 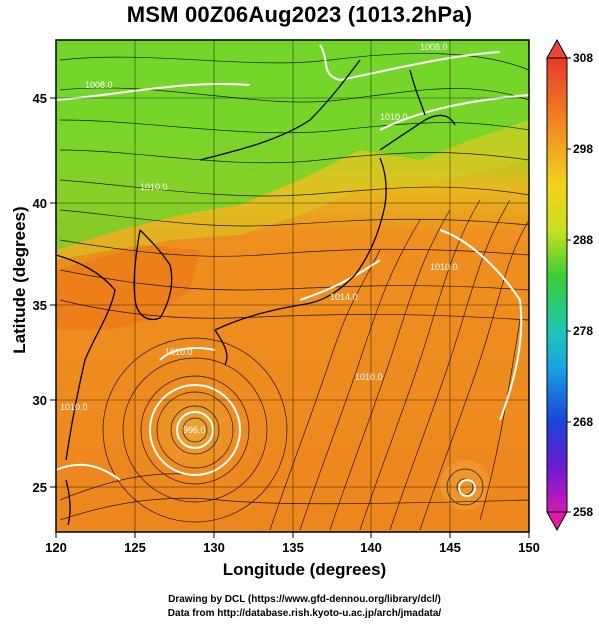 What do you see at coordinates (293, 547) in the screenshot?
I see `x-tick-label: 135` at bounding box center [293, 547].